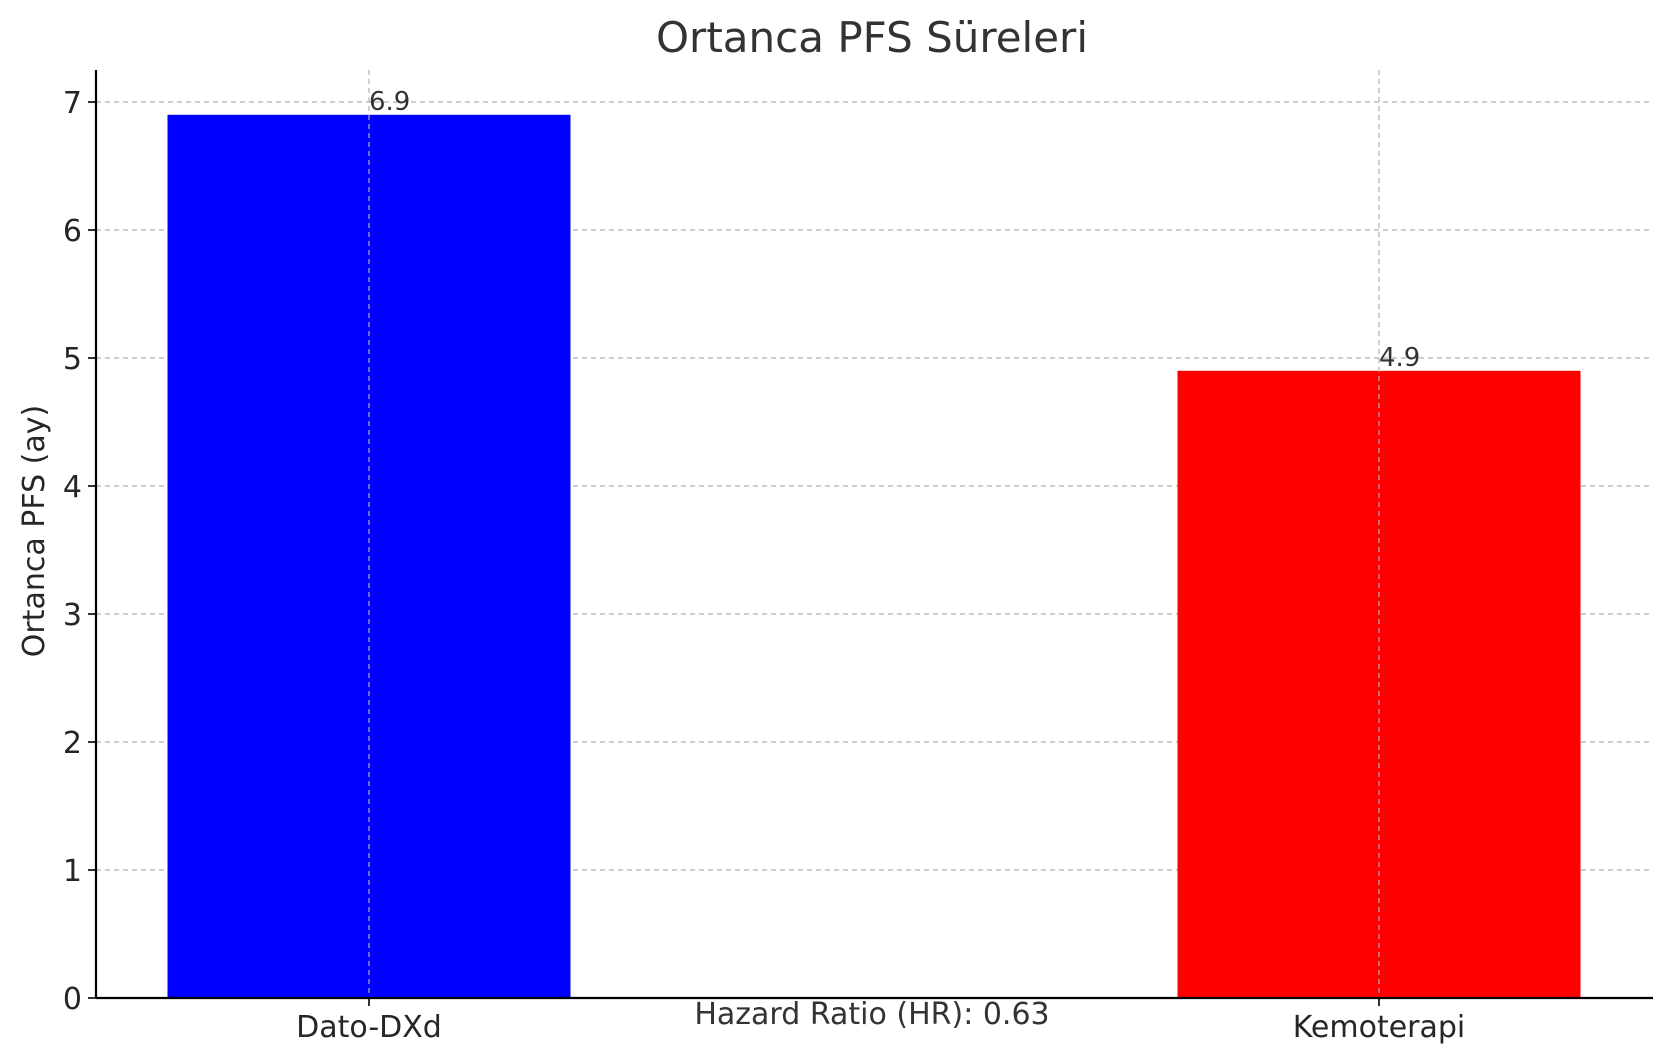 The width and height of the screenshot is (1665, 1057). What do you see at coordinates (871, 1014) in the screenshot?
I see `hazard-ratio-annotation: Hazard Ratio (HR): 0.63` at bounding box center [871, 1014].